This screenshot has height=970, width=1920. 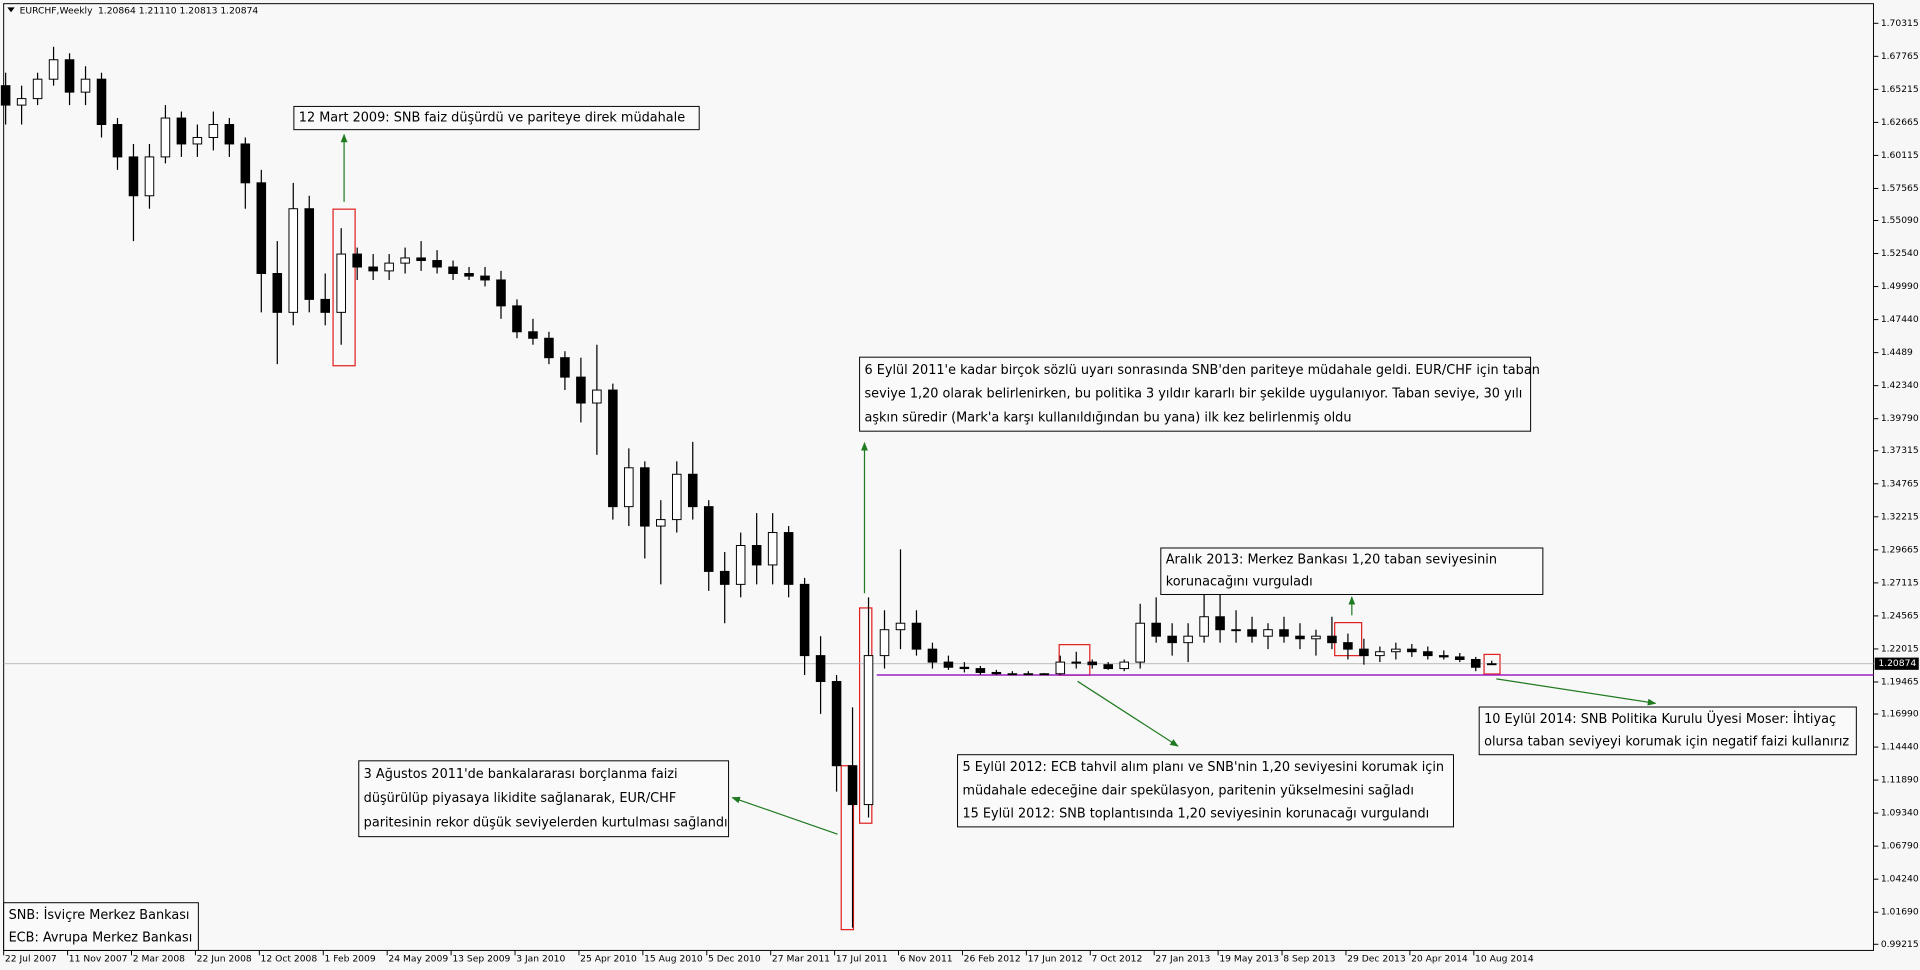 What do you see at coordinates (673, 958) in the screenshot?
I see `x-tick-label: 15 Aug 2010` at bounding box center [673, 958].